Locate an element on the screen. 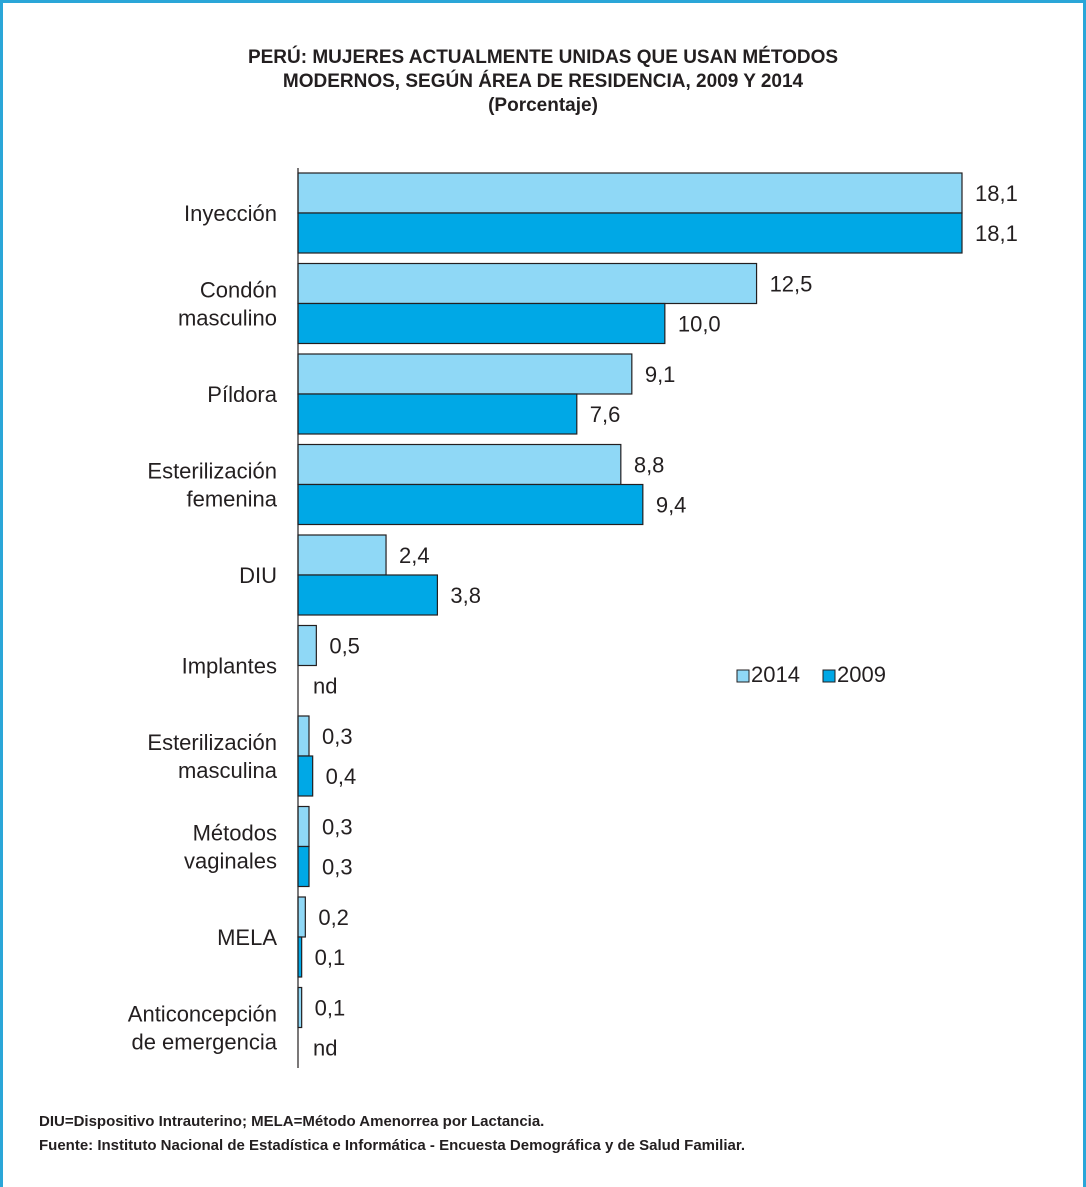  data-label: 12,5 is located at coordinates (791, 284).